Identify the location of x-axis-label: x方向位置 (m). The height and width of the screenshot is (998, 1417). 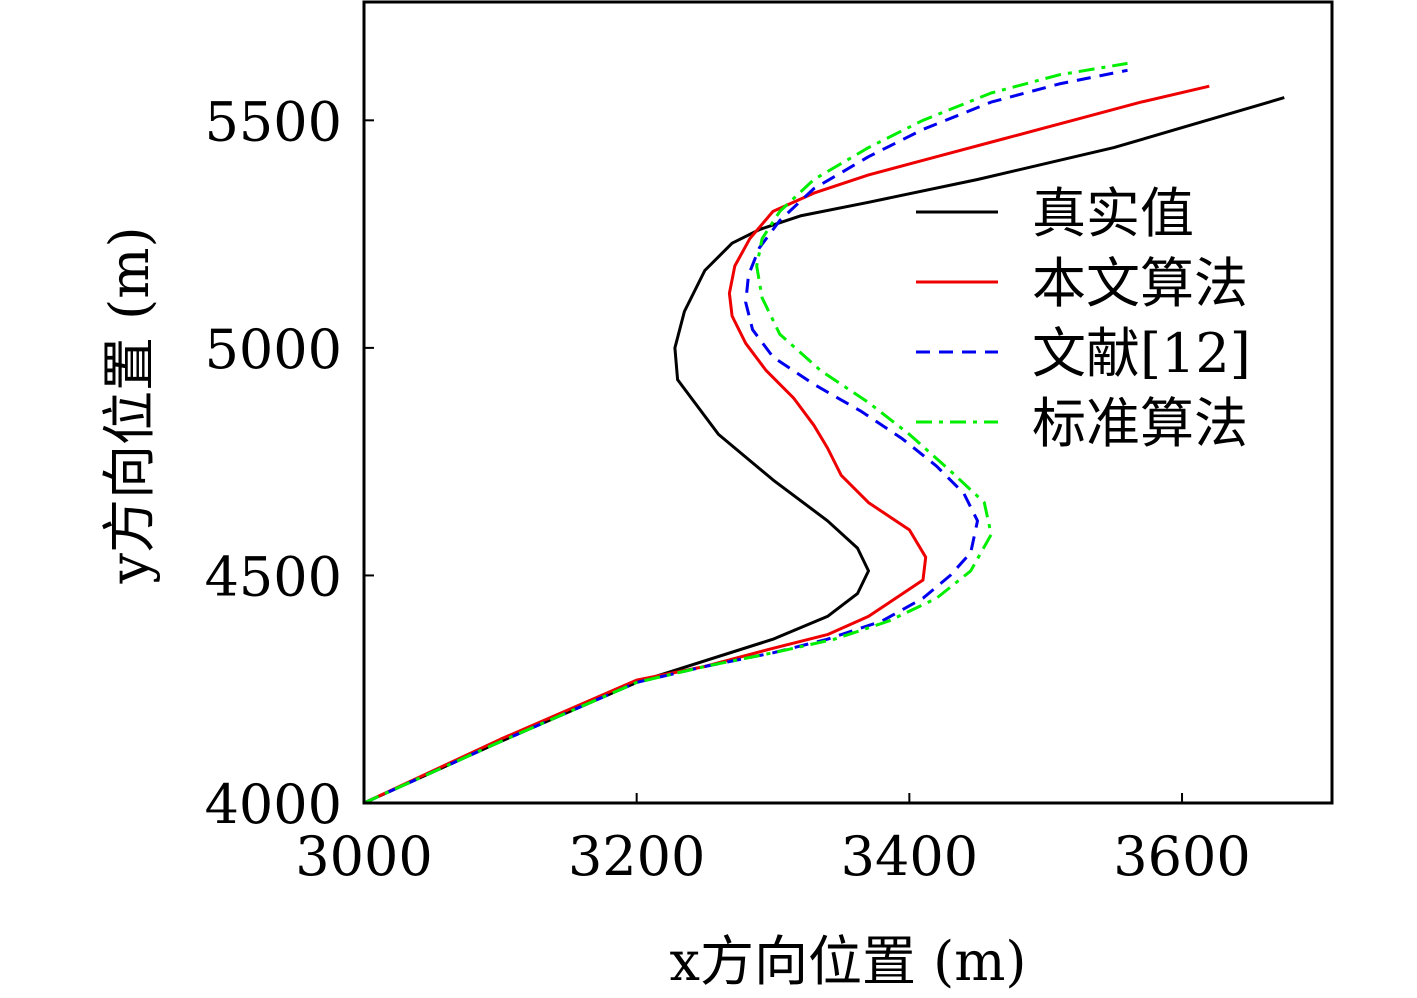
(848, 961).